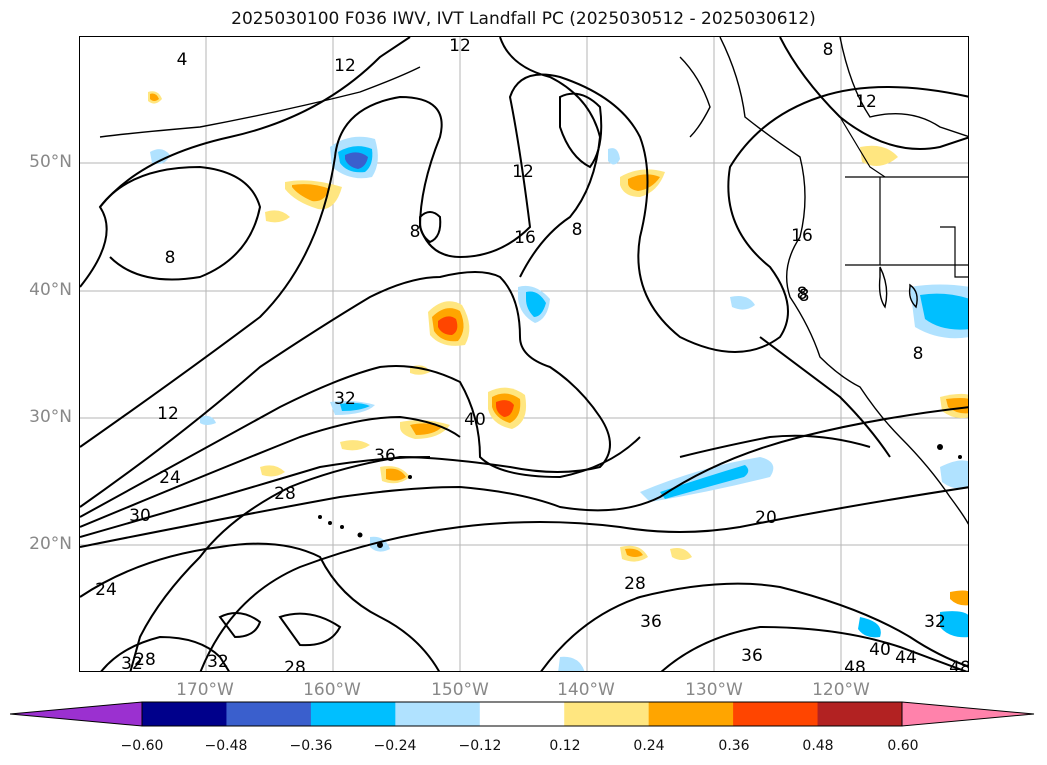  What do you see at coordinates (205, 690) in the screenshot?
I see `lon-label-170w: 170°W` at bounding box center [205, 690].